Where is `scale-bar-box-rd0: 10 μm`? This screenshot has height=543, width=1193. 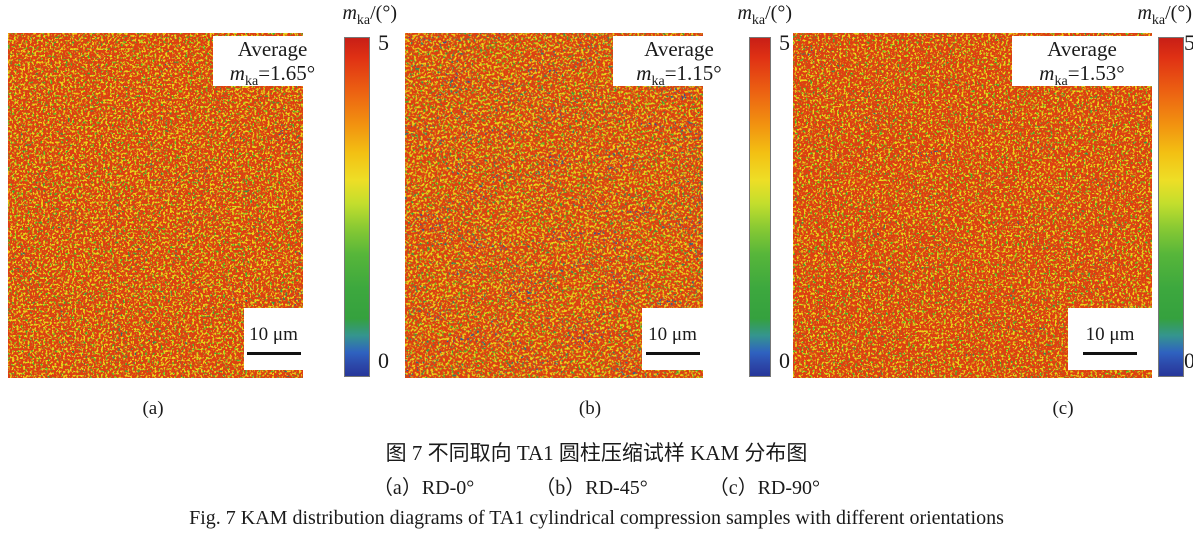 scale-bar-box-rd0: 10 μm is located at coordinates (273, 339).